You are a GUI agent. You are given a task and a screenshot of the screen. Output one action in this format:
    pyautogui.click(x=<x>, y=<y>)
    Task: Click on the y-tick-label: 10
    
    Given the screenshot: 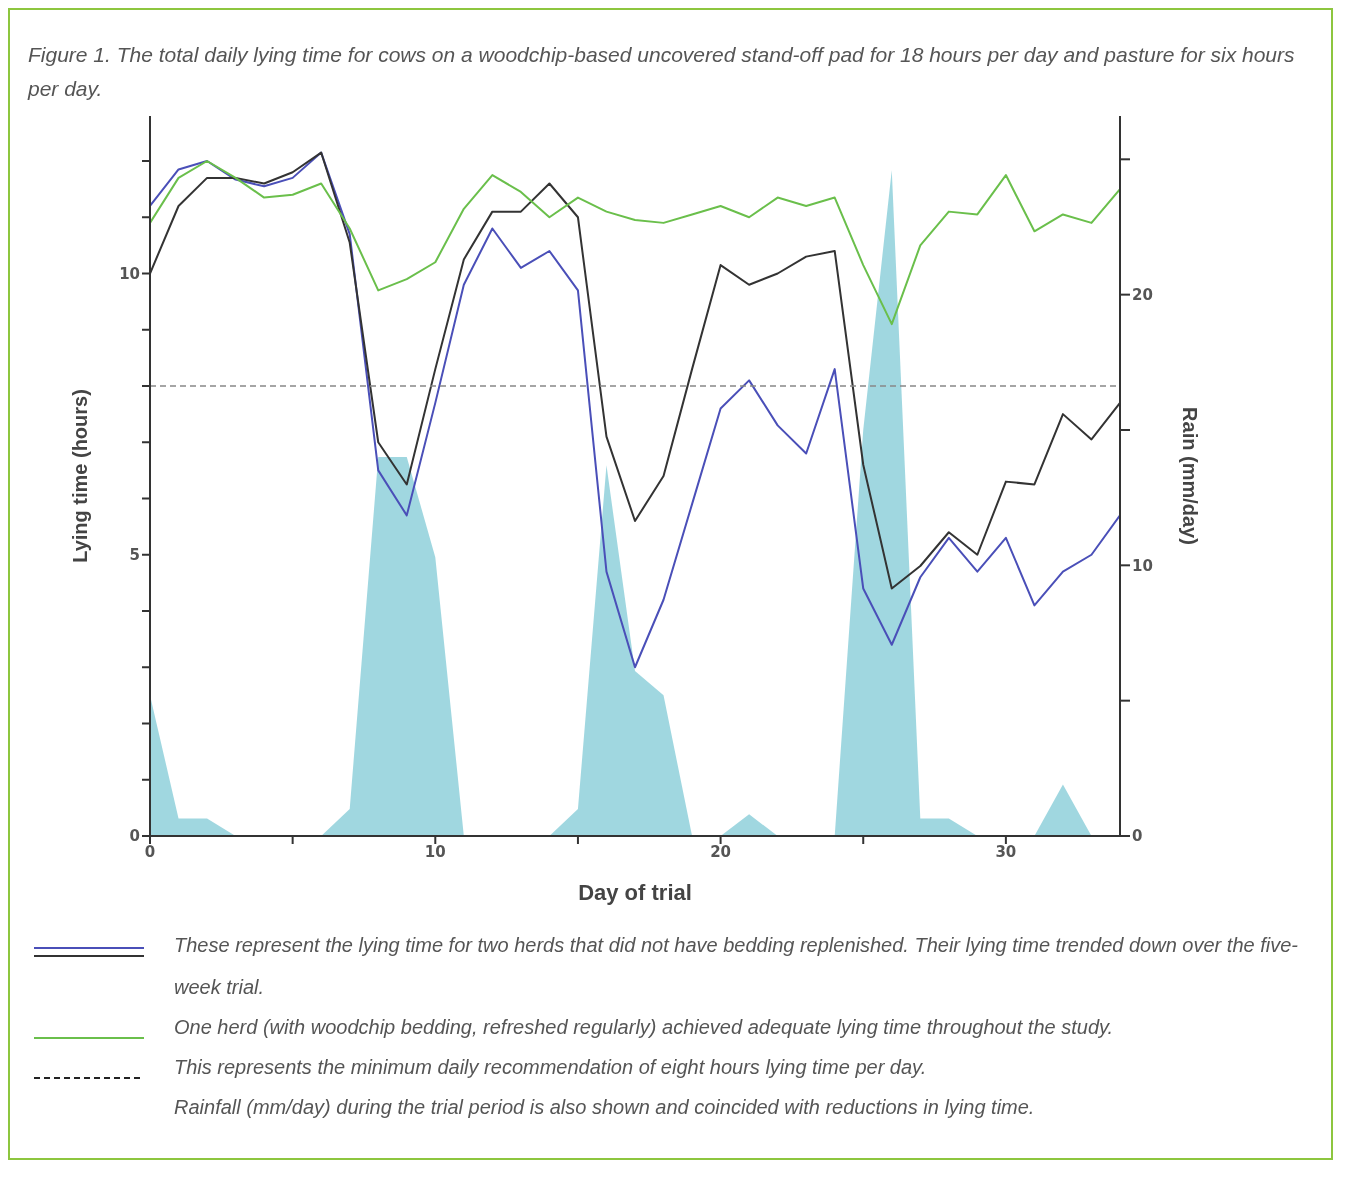 What is the action you would take?
    pyautogui.click(x=129, y=273)
    